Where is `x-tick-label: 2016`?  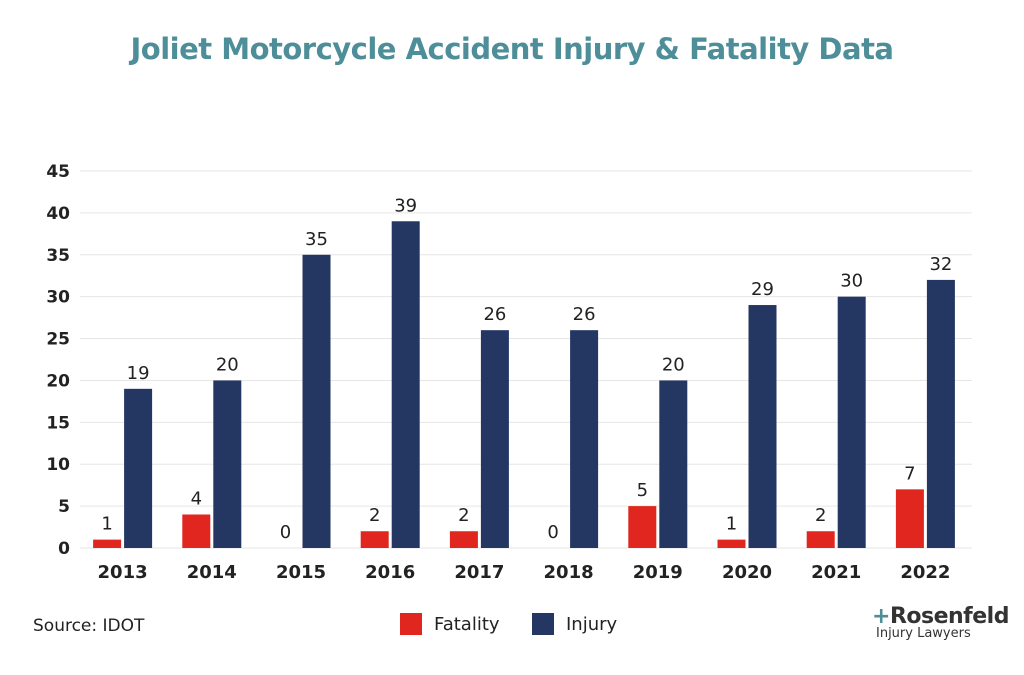 x-tick-label: 2016 is located at coordinates (390, 572).